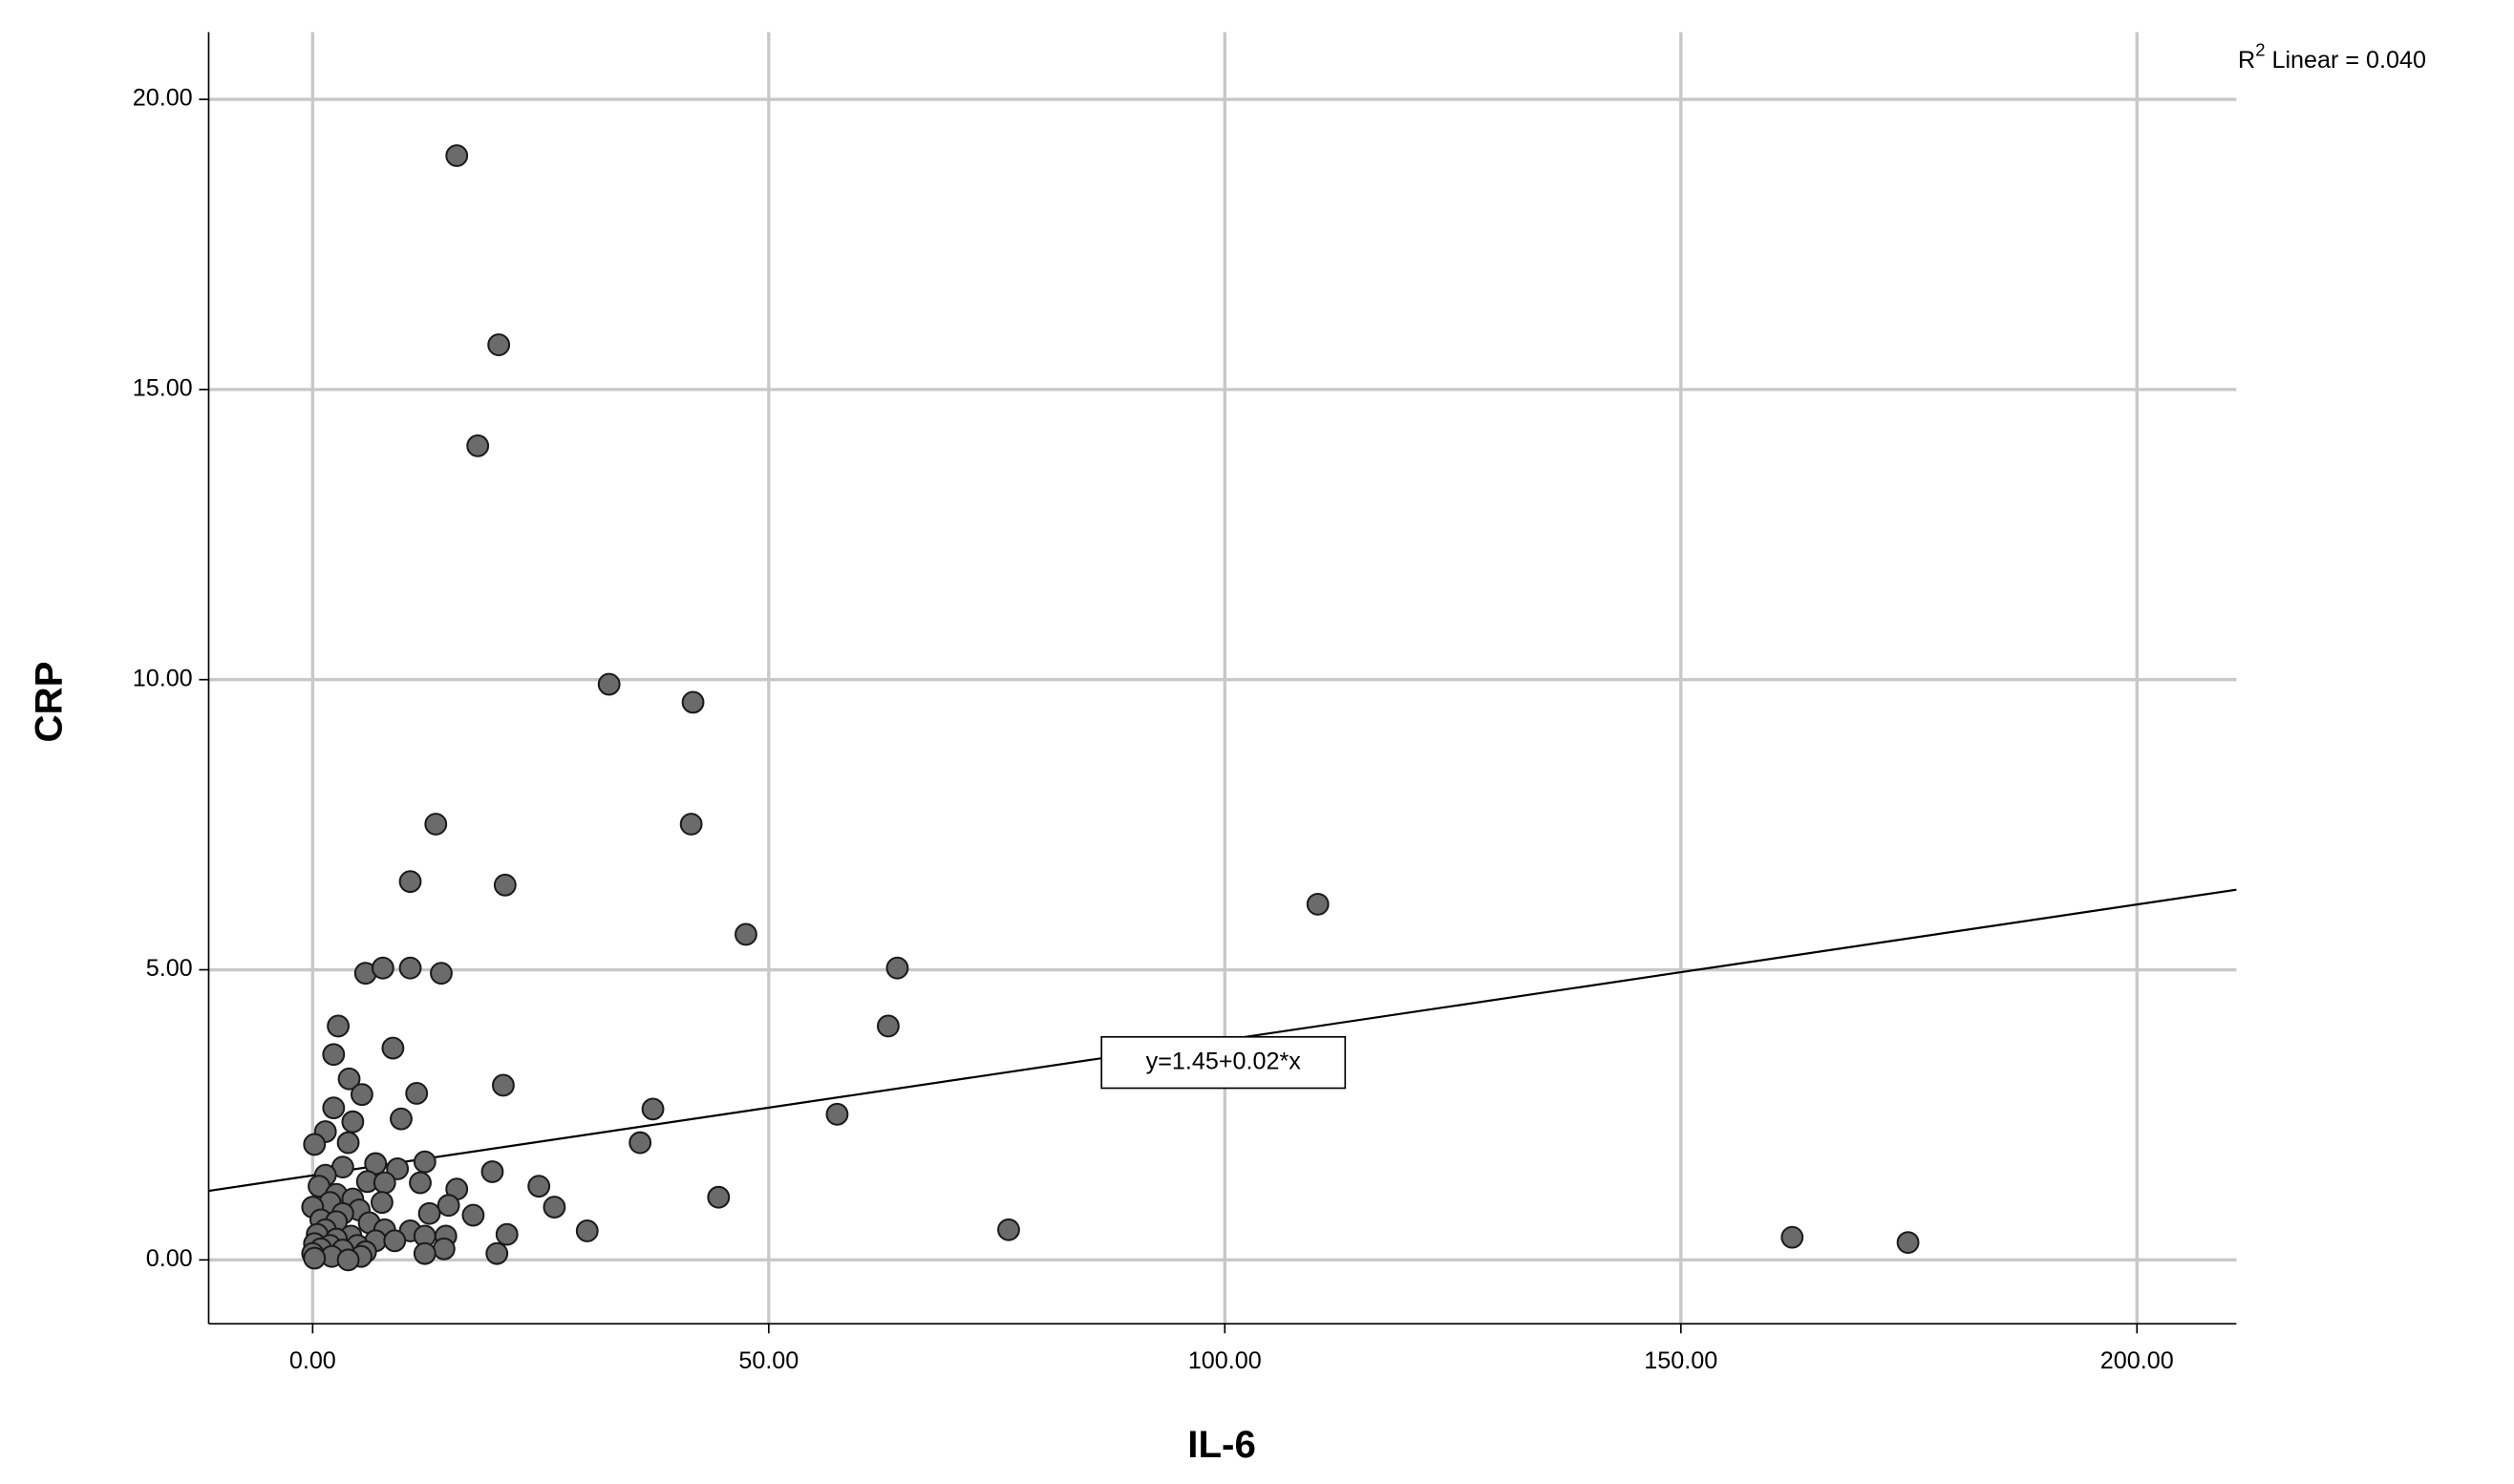 Image resolution: width=2514 pixels, height=1484 pixels. Describe the element at coordinates (1225, 1361) in the screenshot. I see `x-tick-label: 100.00` at that location.